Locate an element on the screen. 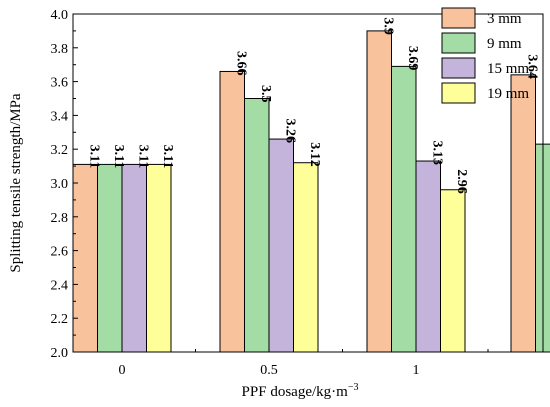 The image size is (550, 407). y-tick-label: 2.4 is located at coordinates (60, 285).